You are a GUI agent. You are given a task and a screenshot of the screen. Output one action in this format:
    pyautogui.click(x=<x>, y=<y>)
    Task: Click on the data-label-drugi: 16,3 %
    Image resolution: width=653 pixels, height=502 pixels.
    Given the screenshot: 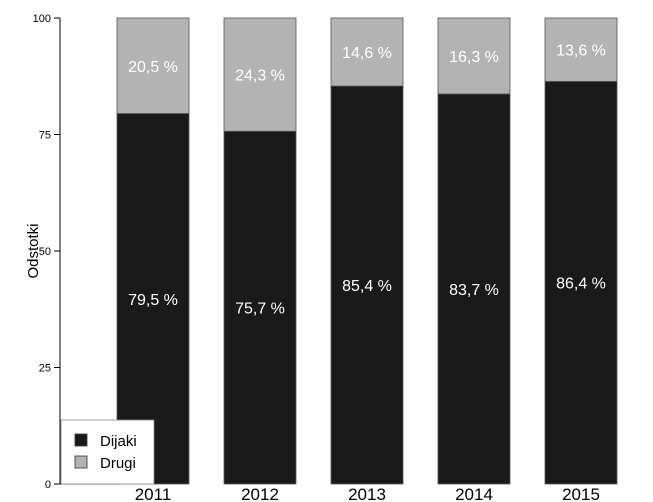 What is the action you would take?
    pyautogui.click(x=474, y=57)
    